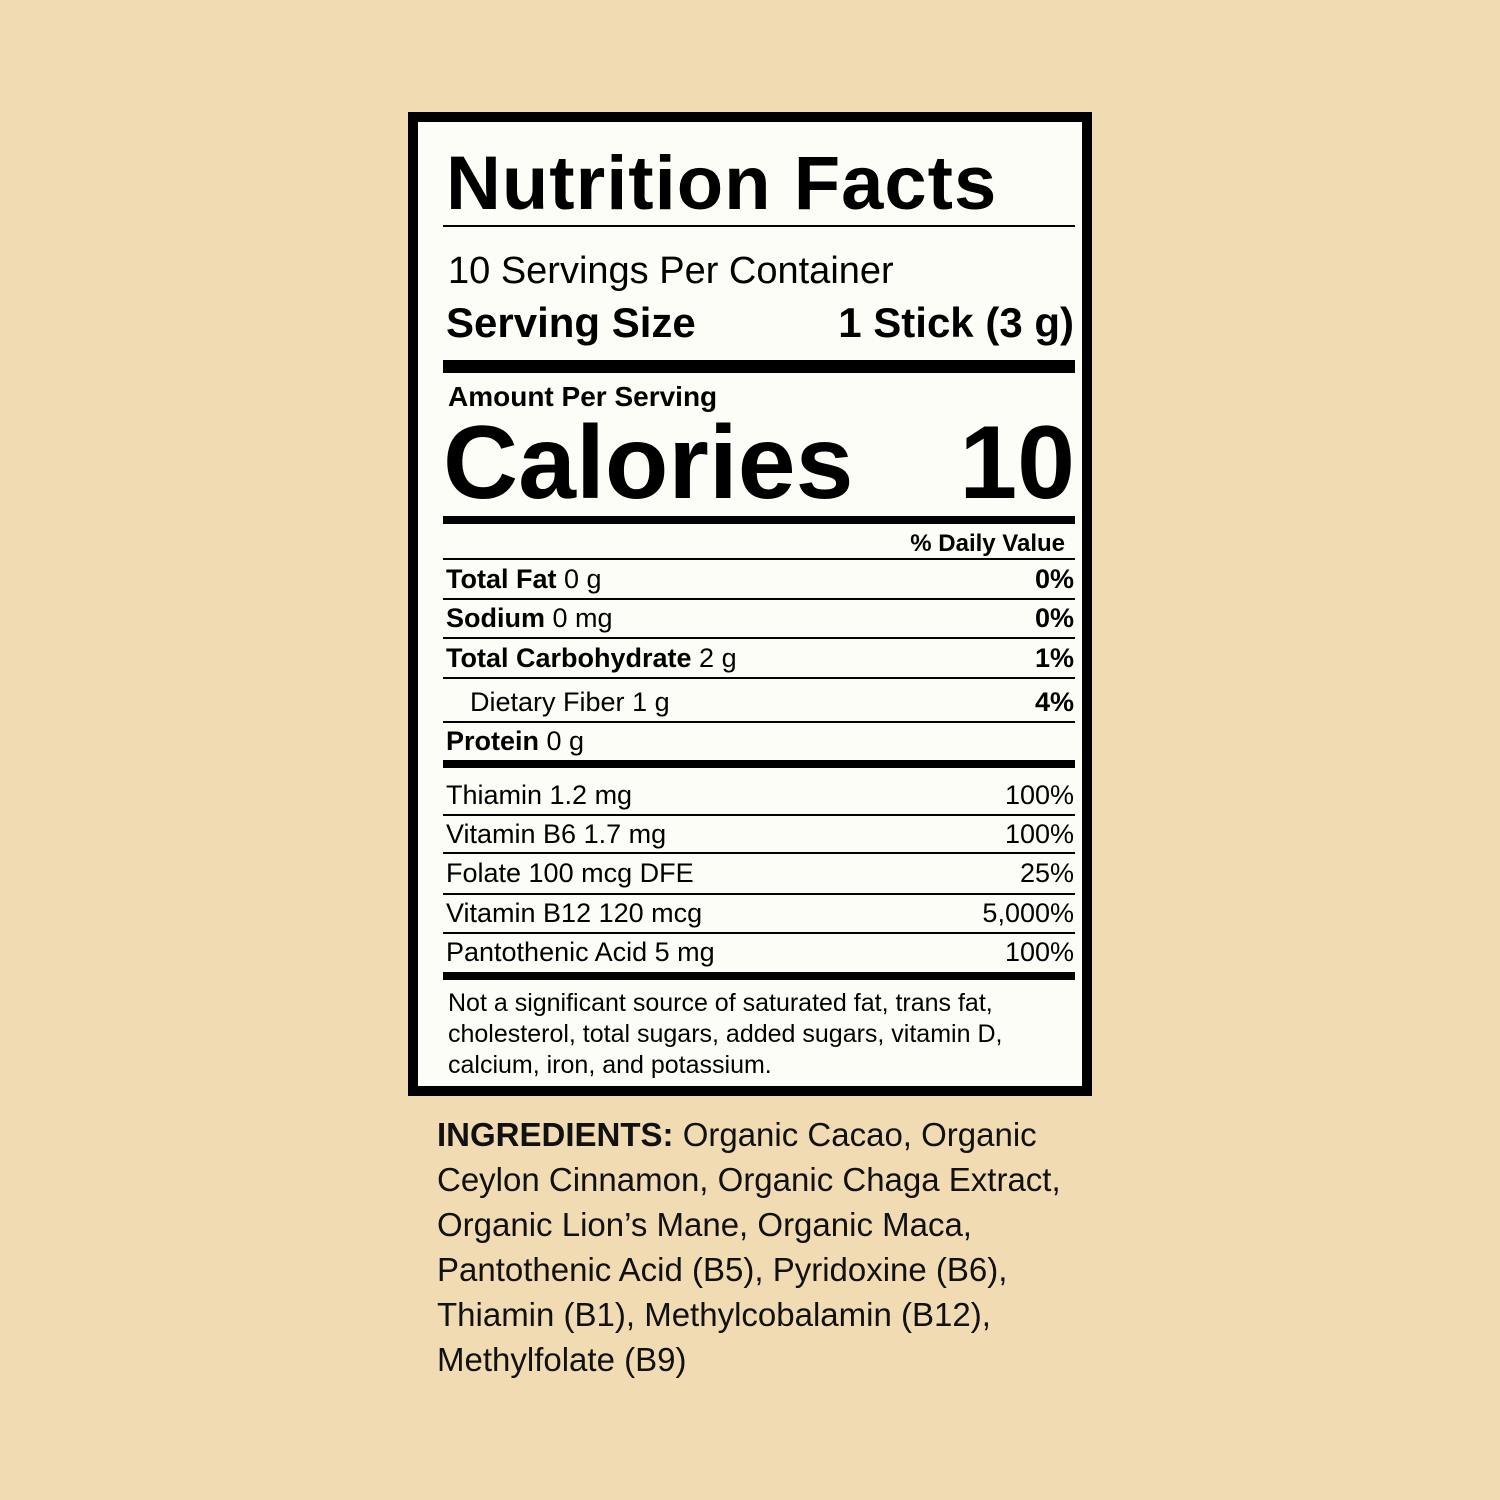 Image resolution: width=1500 pixels, height=1500 pixels. Describe the element at coordinates (547, 702) in the screenshot. I see `nutrient-name: Dietary Fiber` at that location.